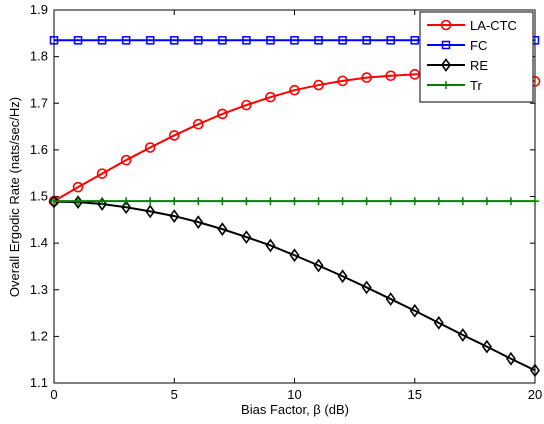 The height and width of the screenshot is (424, 544). I want to click on legend-item-tr: Tr, so click(454, 85).